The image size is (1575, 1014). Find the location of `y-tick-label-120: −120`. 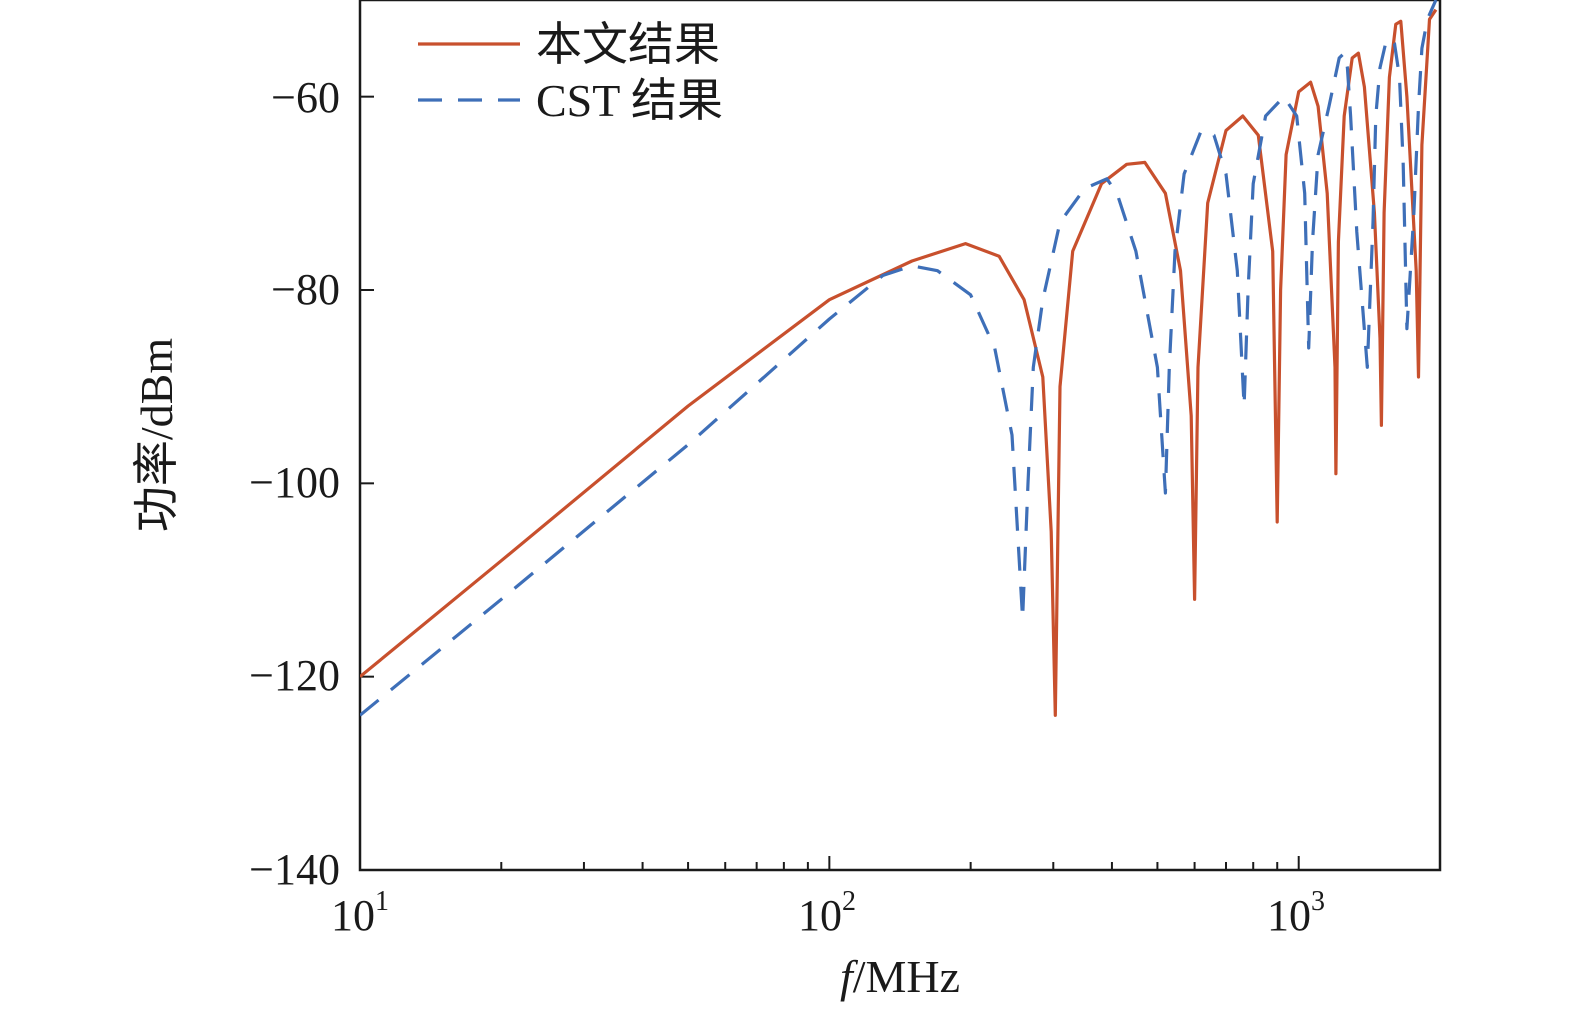

y-tick-label-120: −120 is located at coordinates (294, 675).